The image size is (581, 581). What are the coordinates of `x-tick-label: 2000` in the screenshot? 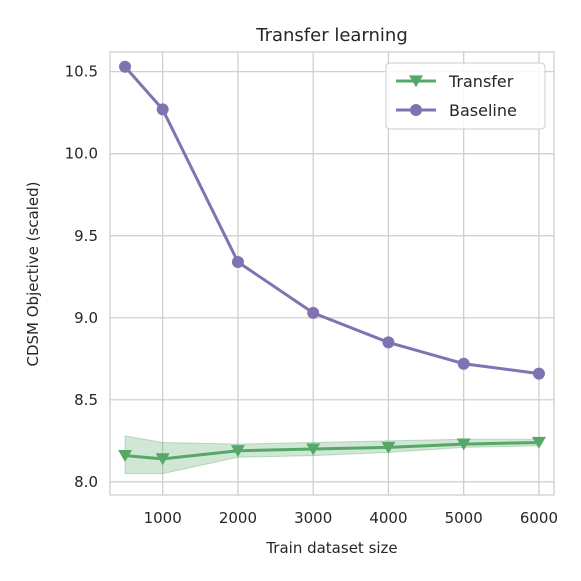 It's located at (238, 518).